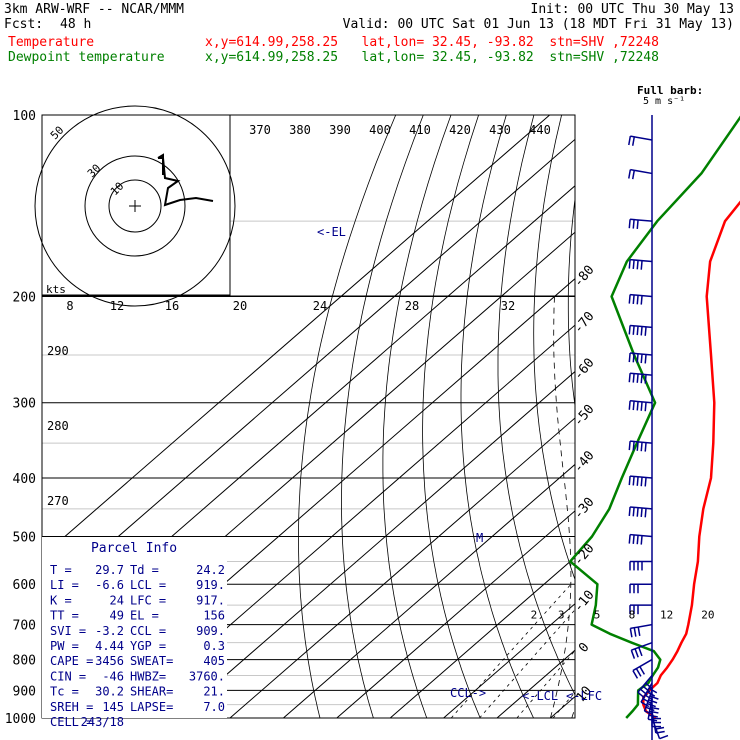  What do you see at coordinates (58, 501) in the screenshot?
I see `dry-adiabat-label: 270` at bounding box center [58, 501].